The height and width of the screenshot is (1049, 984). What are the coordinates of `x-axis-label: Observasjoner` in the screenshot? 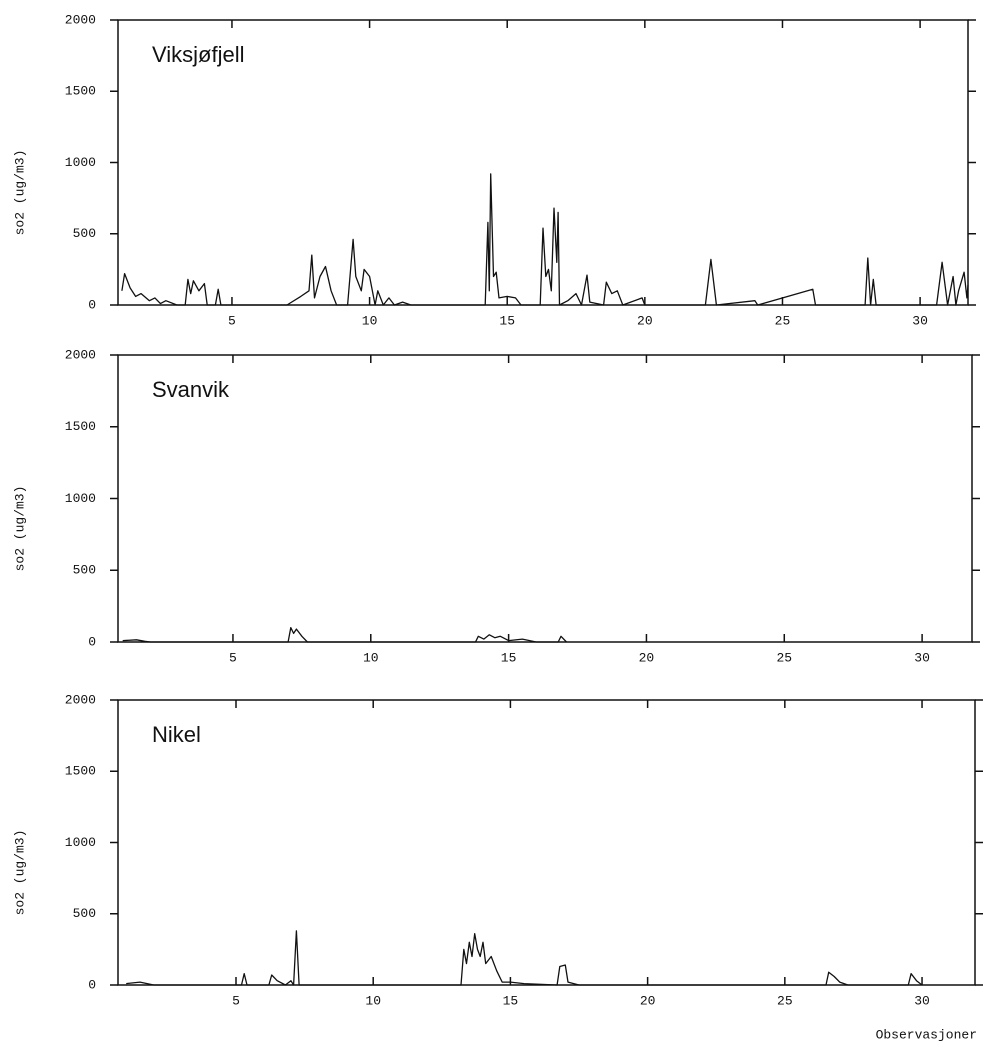 It's located at (926, 1034).